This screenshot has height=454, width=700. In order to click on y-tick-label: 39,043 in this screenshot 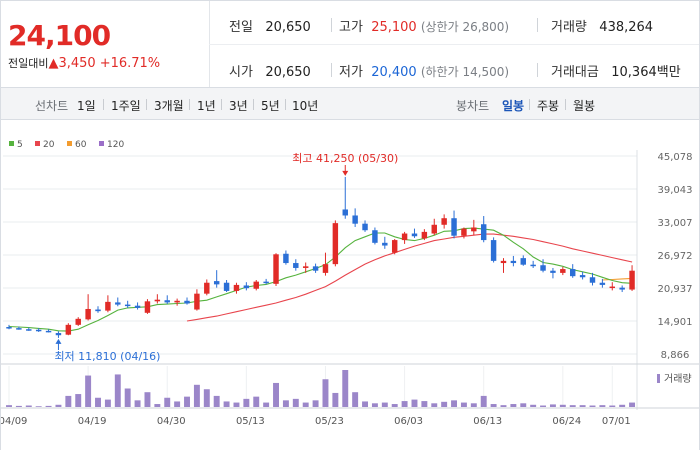, I will do `click(675, 190)`.